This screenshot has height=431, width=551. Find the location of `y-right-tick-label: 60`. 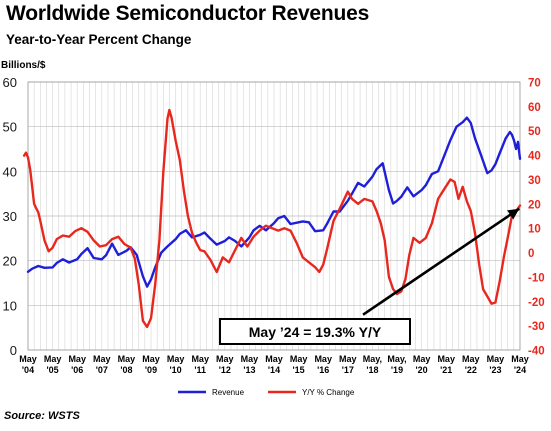

y-right-tick-label: 60 is located at coordinates (534, 108).